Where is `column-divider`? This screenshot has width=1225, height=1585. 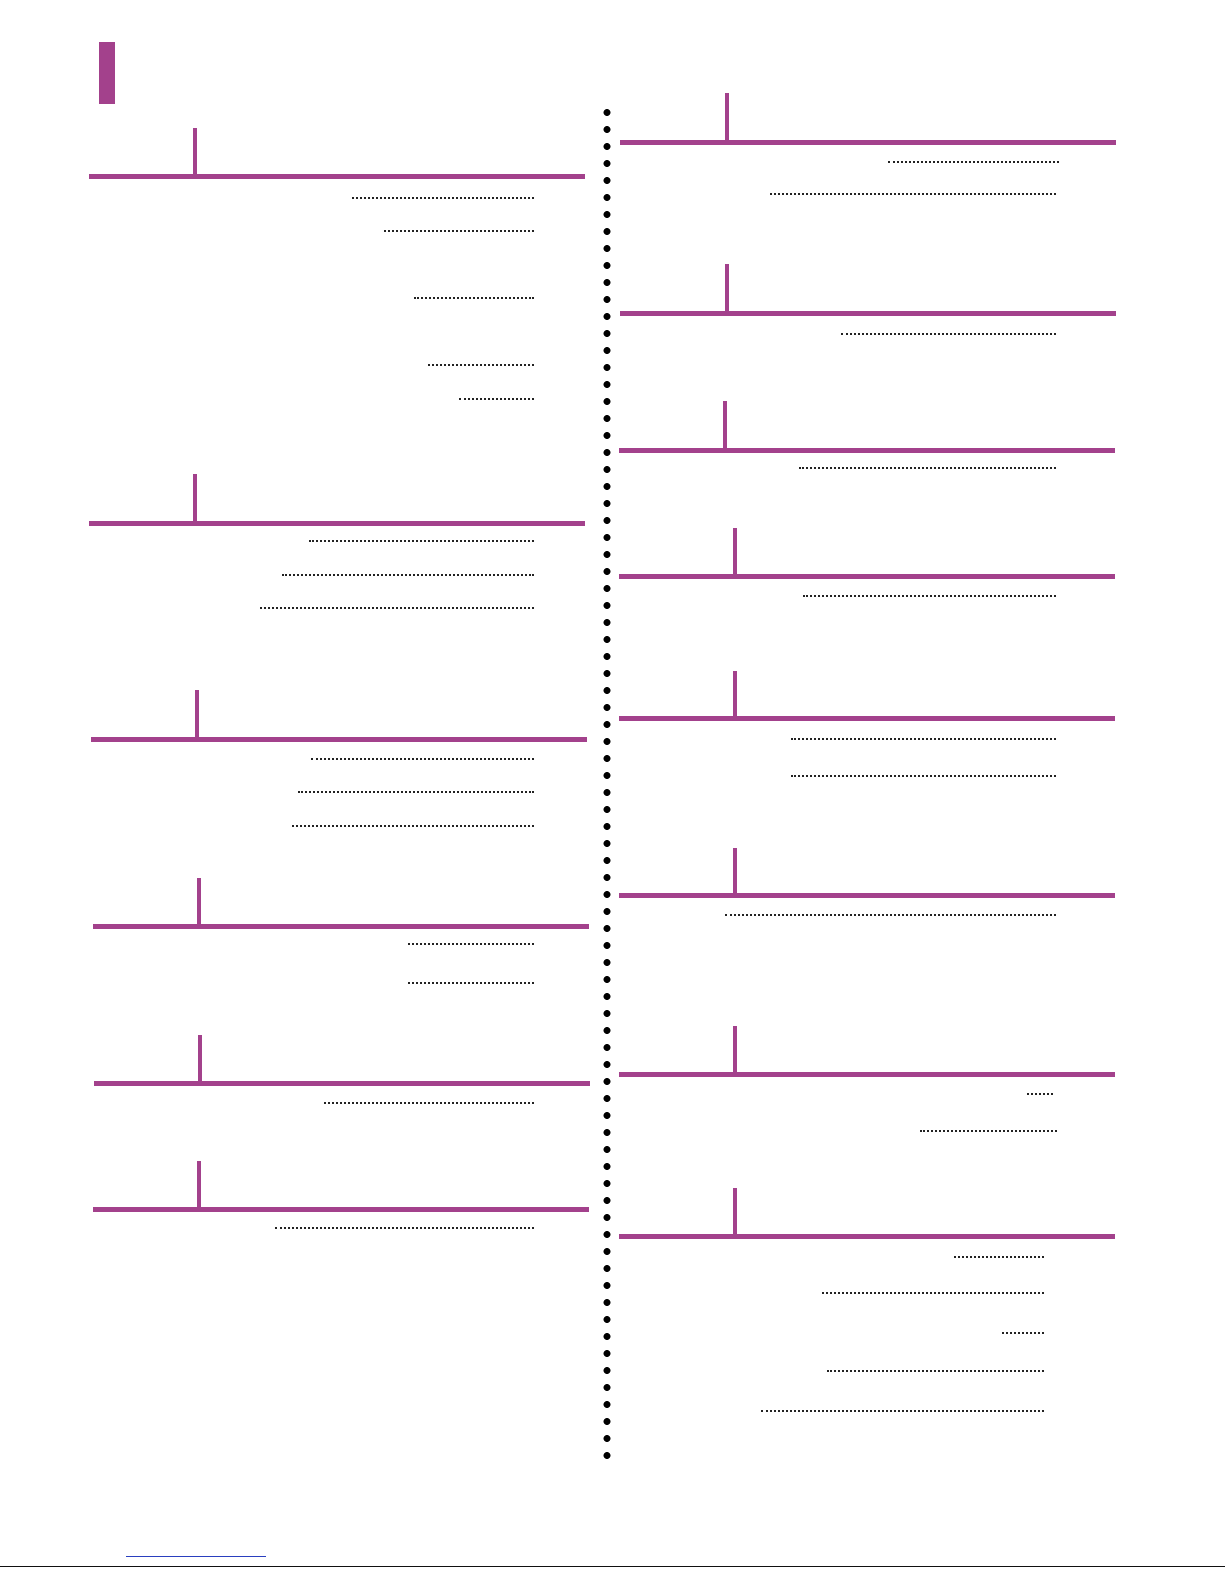
column-divider is located at coordinates (607, 786).